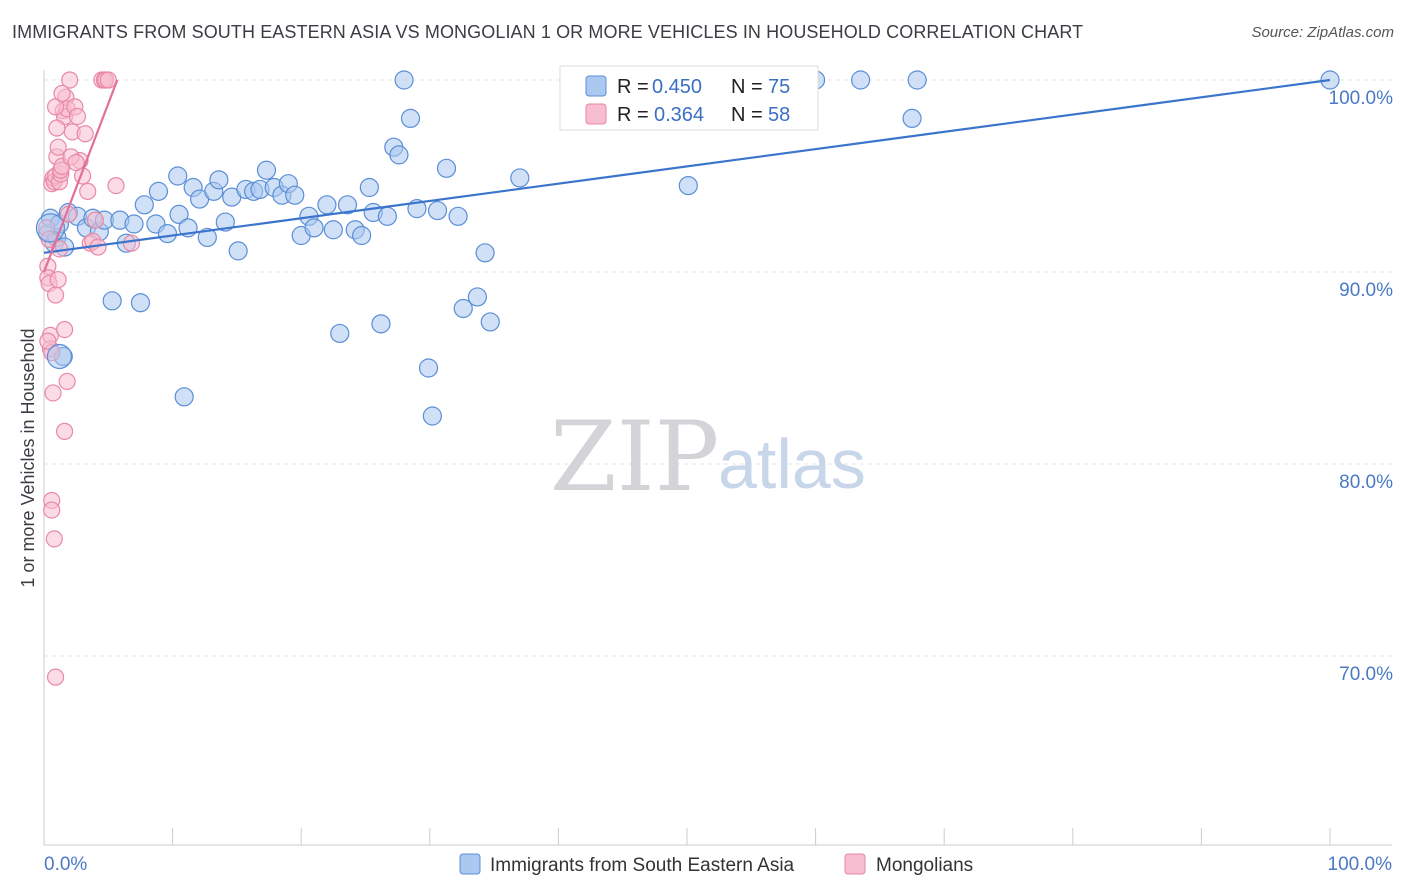  Describe the element at coordinates (80, 176) in the screenshot. I see `trend-line-mongolian` at that location.